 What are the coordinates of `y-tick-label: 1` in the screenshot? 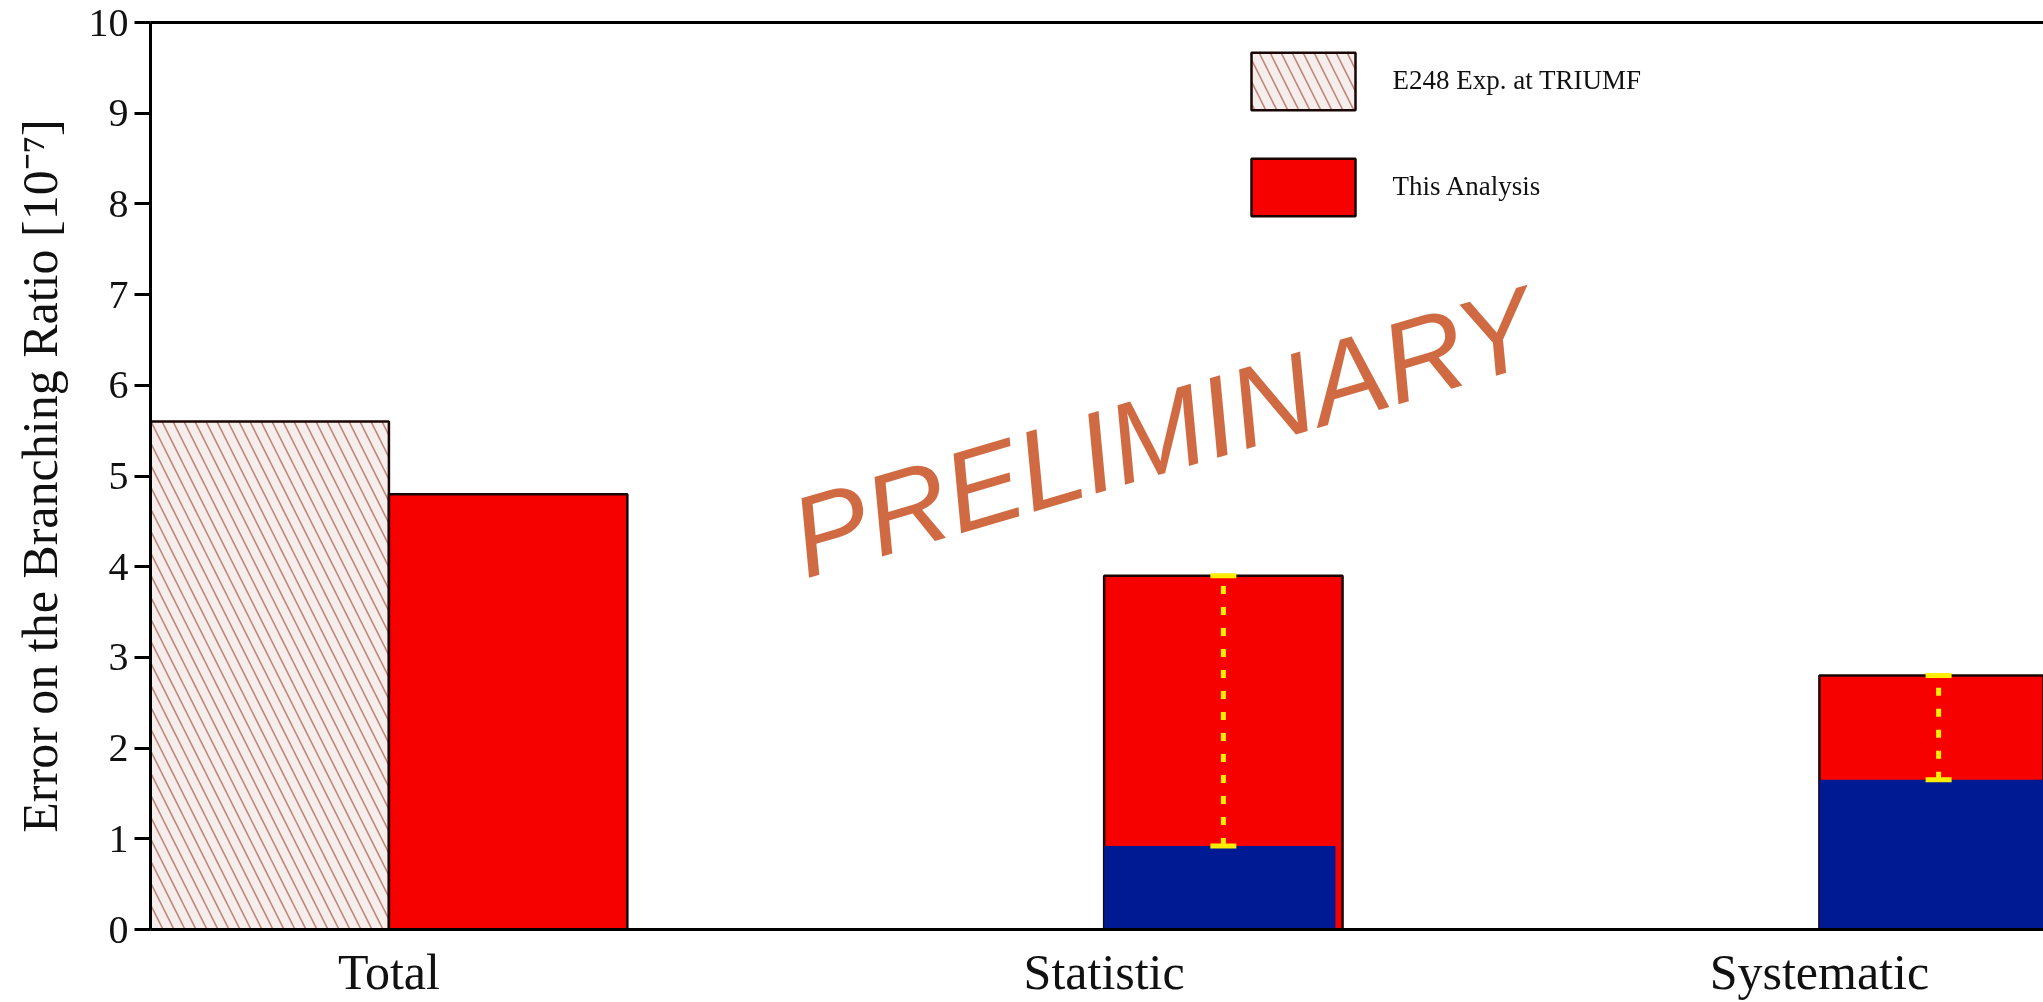 It's located at (118, 838).